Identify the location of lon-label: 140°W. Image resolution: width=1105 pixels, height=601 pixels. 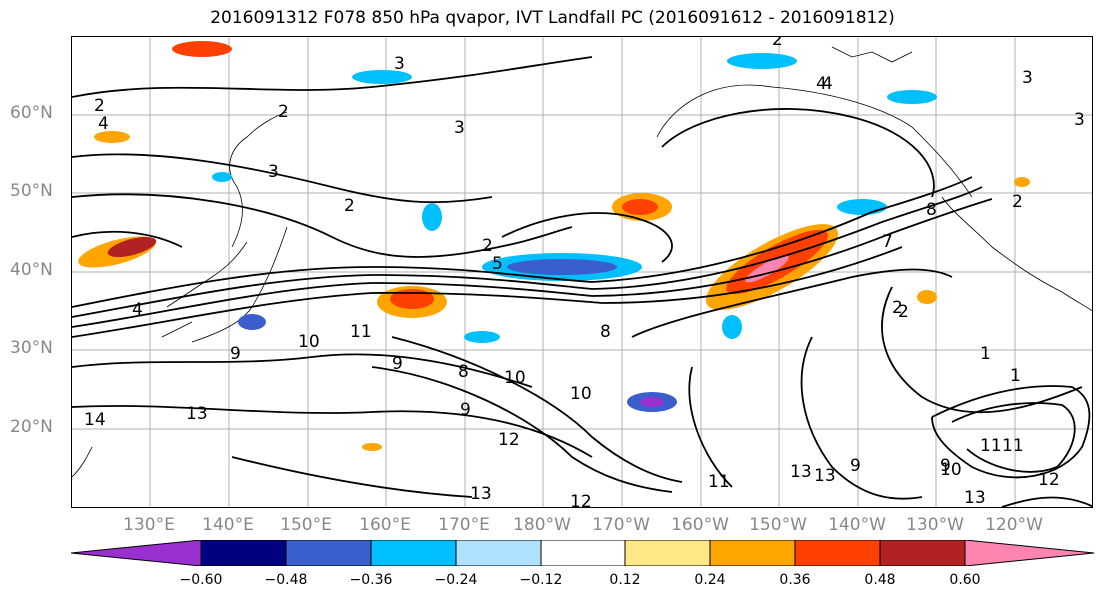
(857, 525).